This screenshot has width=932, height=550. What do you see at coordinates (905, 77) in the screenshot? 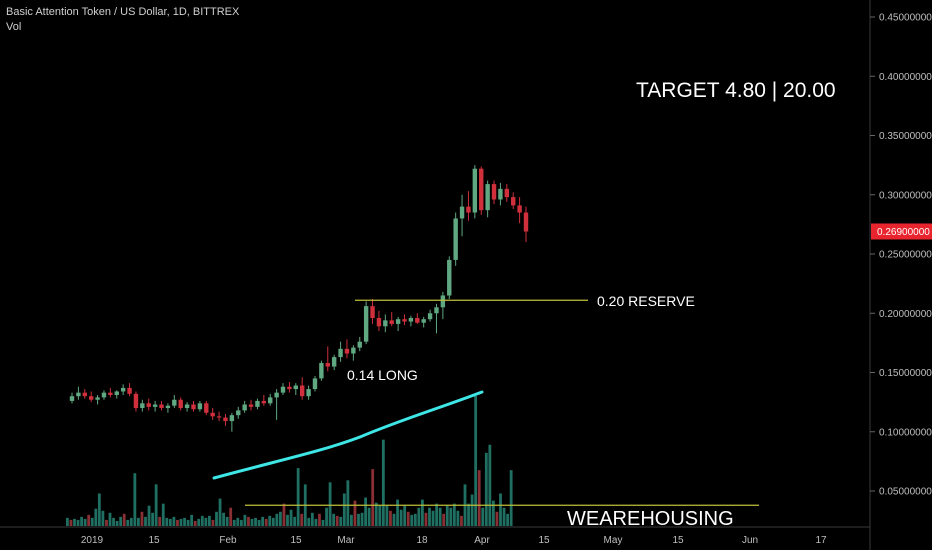
I see `price-tick-label: 0.40000000` at bounding box center [905, 77].